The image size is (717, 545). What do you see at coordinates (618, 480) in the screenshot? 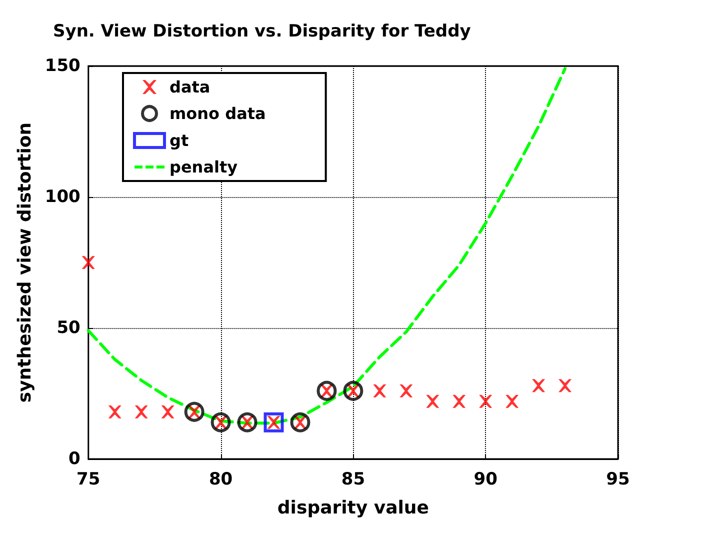
I see `x-tick-label: 95` at bounding box center [618, 480].